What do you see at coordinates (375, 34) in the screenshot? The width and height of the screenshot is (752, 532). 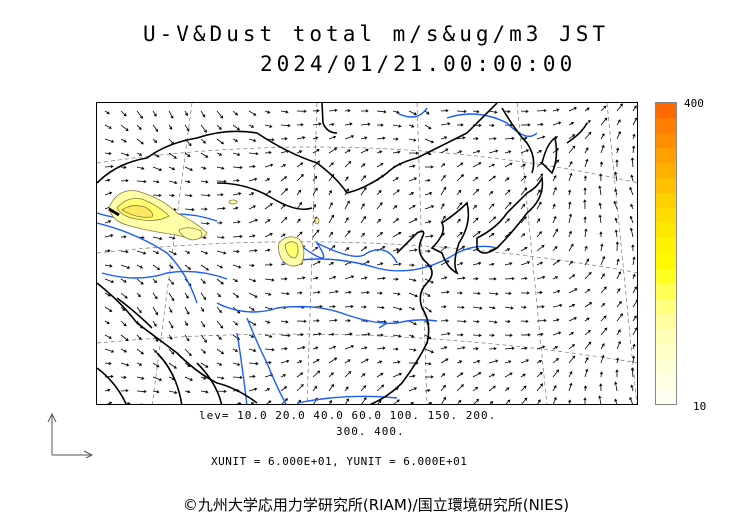 I see `chart-title: U-V&Dust total m/s&ug/m3 JST` at bounding box center [375, 34].